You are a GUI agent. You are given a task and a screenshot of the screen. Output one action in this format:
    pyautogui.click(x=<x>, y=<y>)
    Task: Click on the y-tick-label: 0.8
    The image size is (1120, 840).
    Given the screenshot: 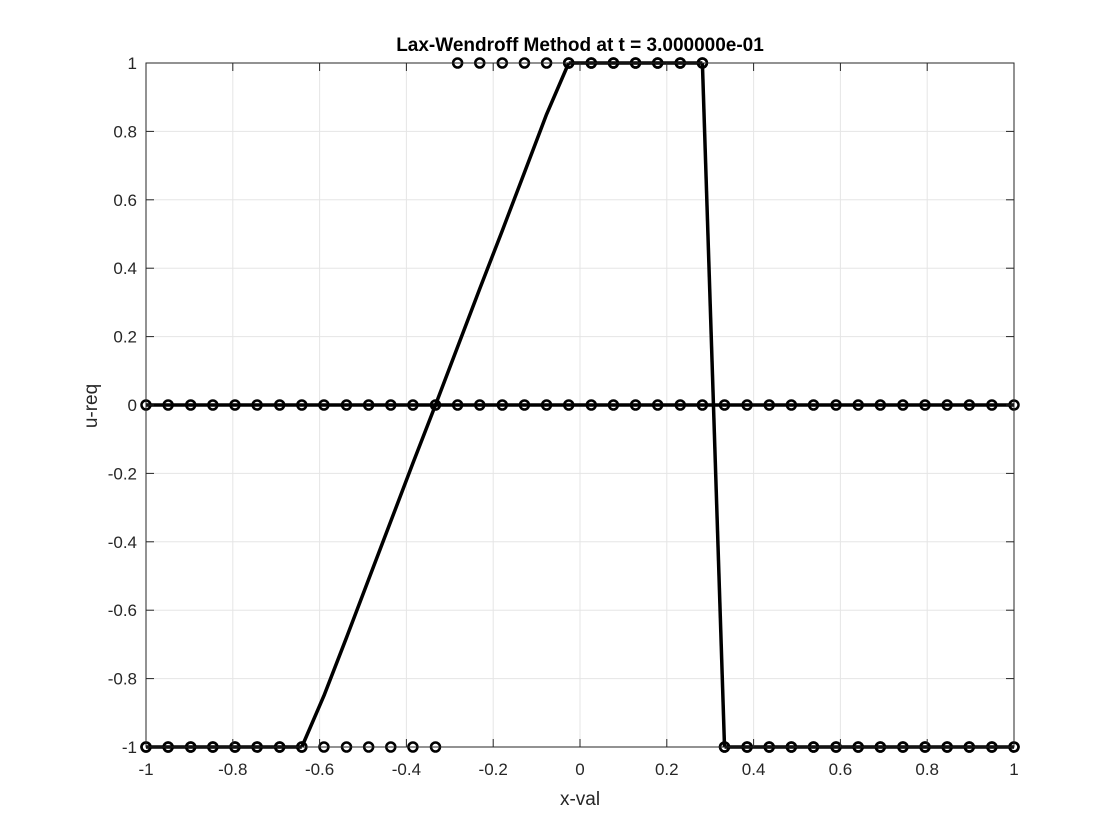 What is the action you would take?
    pyautogui.click(x=125, y=131)
    